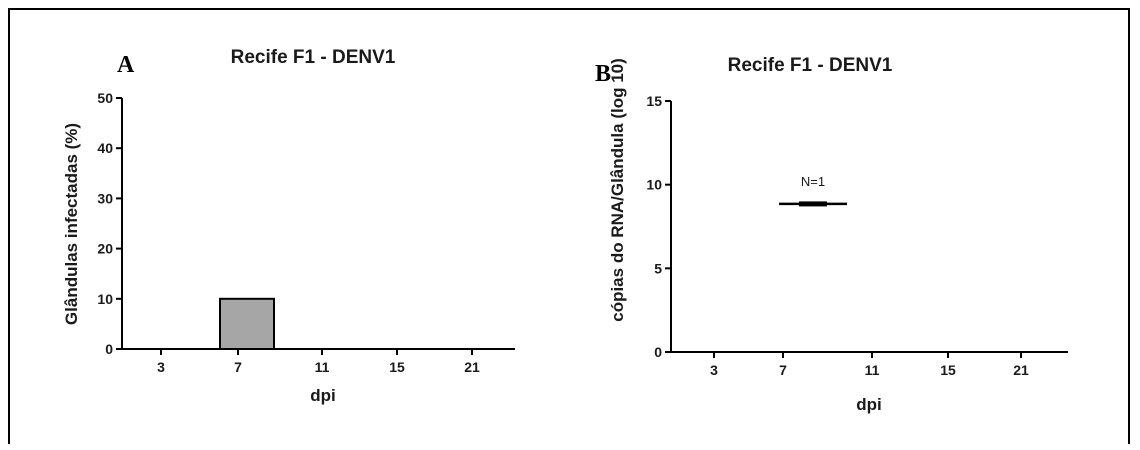  What do you see at coordinates (105, 148) in the screenshot?
I see `chart-a-ytick-label: 40` at bounding box center [105, 148].